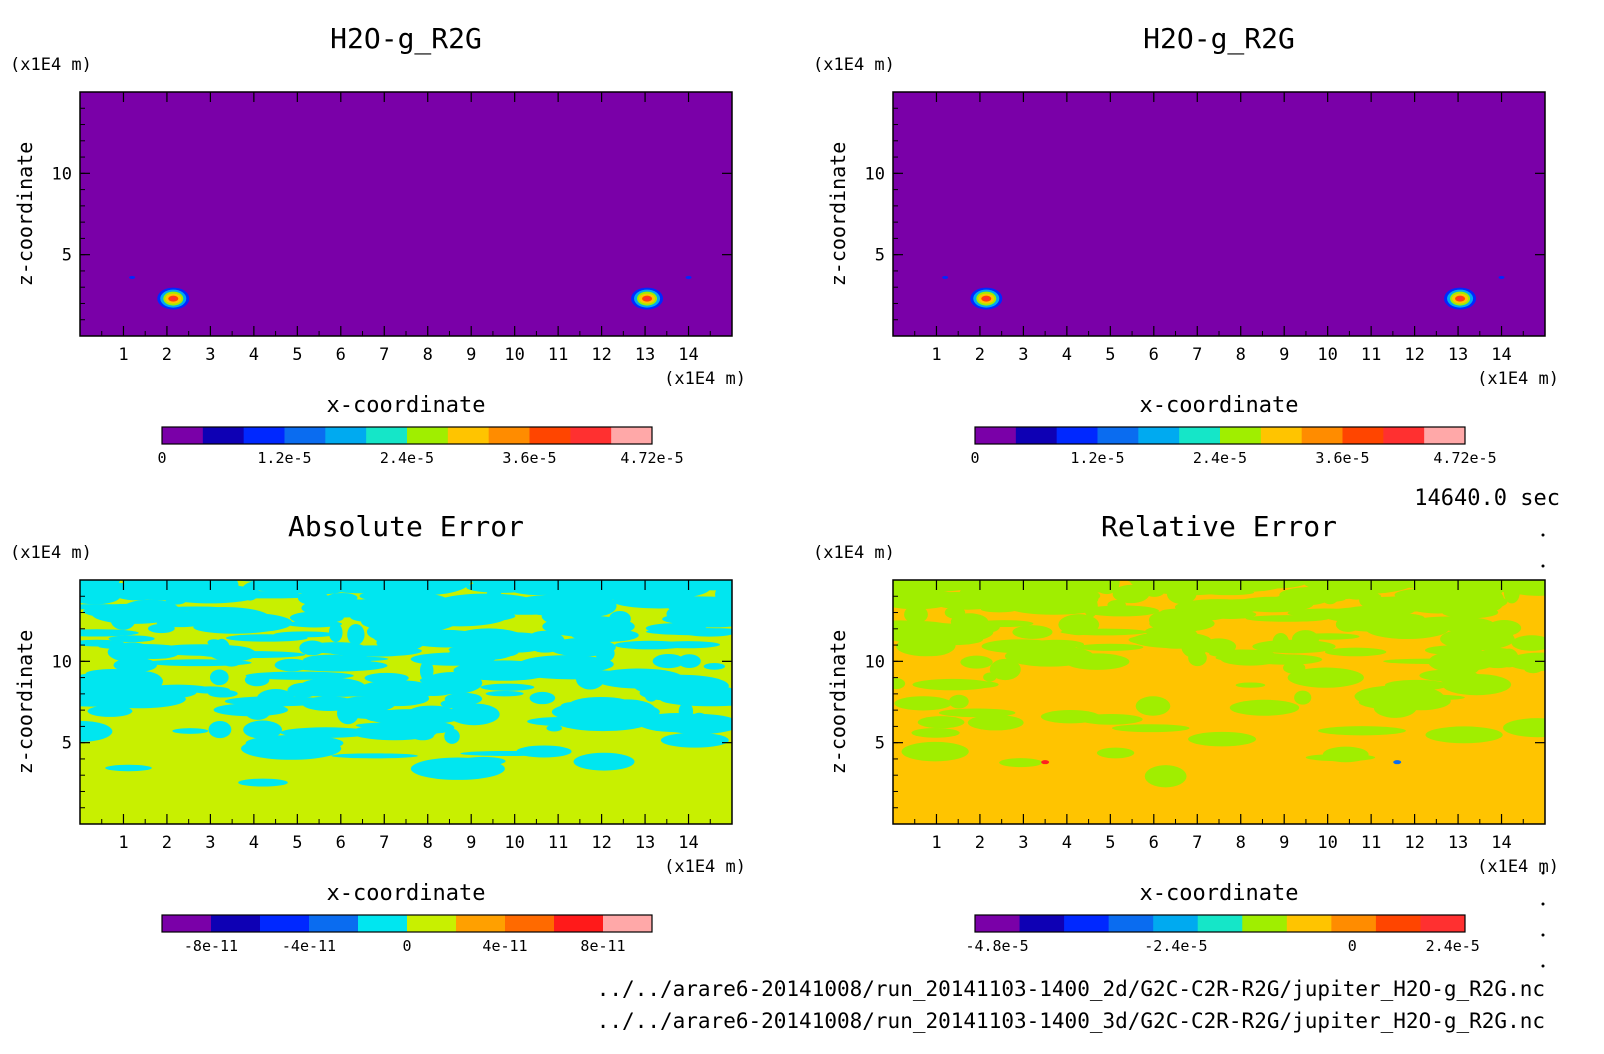 The height and width of the screenshot is (1054, 1604). What do you see at coordinates (1222, 934) in the screenshot?
I see `colorbar: -4.8e-5 -2.4e-5 0 2.4e-5` at bounding box center [1222, 934].